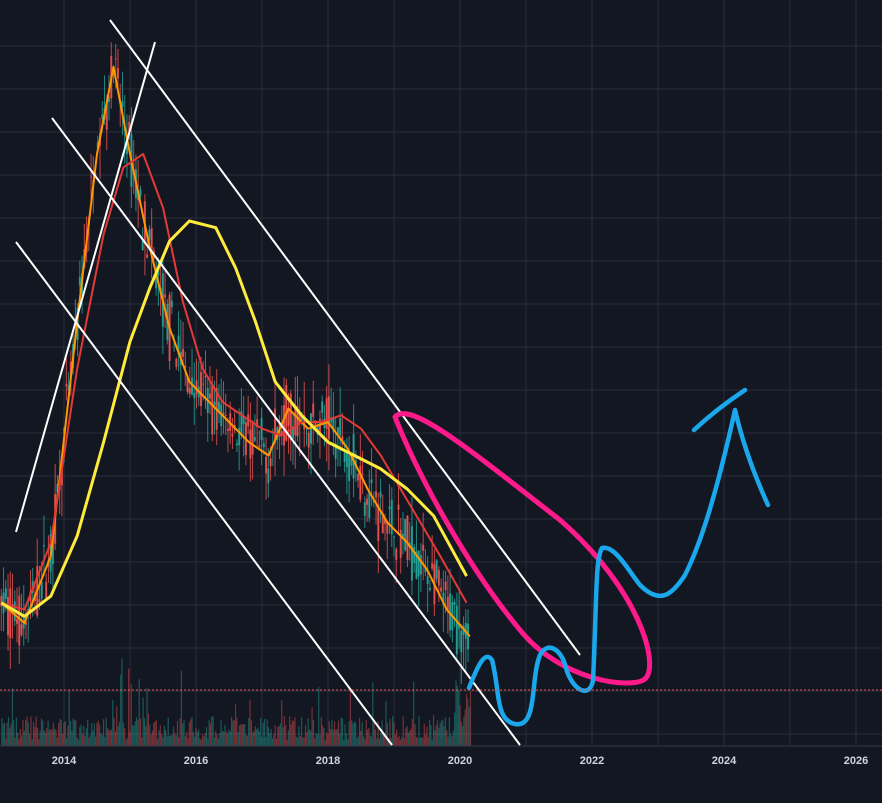  I want to click on blue-projection-annotation, so click(618, 557).